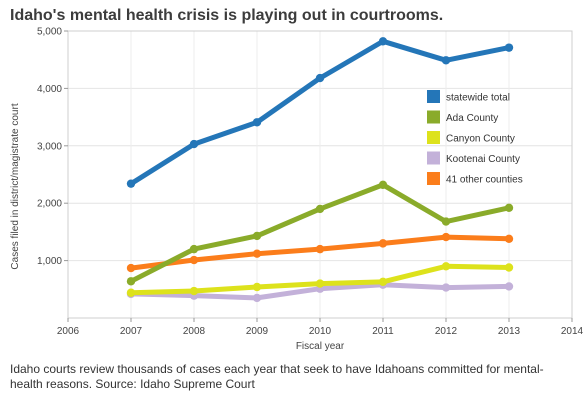  Describe the element at coordinates (478, 98) in the screenshot. I see `legend-label-statewide-total: statewide total` at that location.